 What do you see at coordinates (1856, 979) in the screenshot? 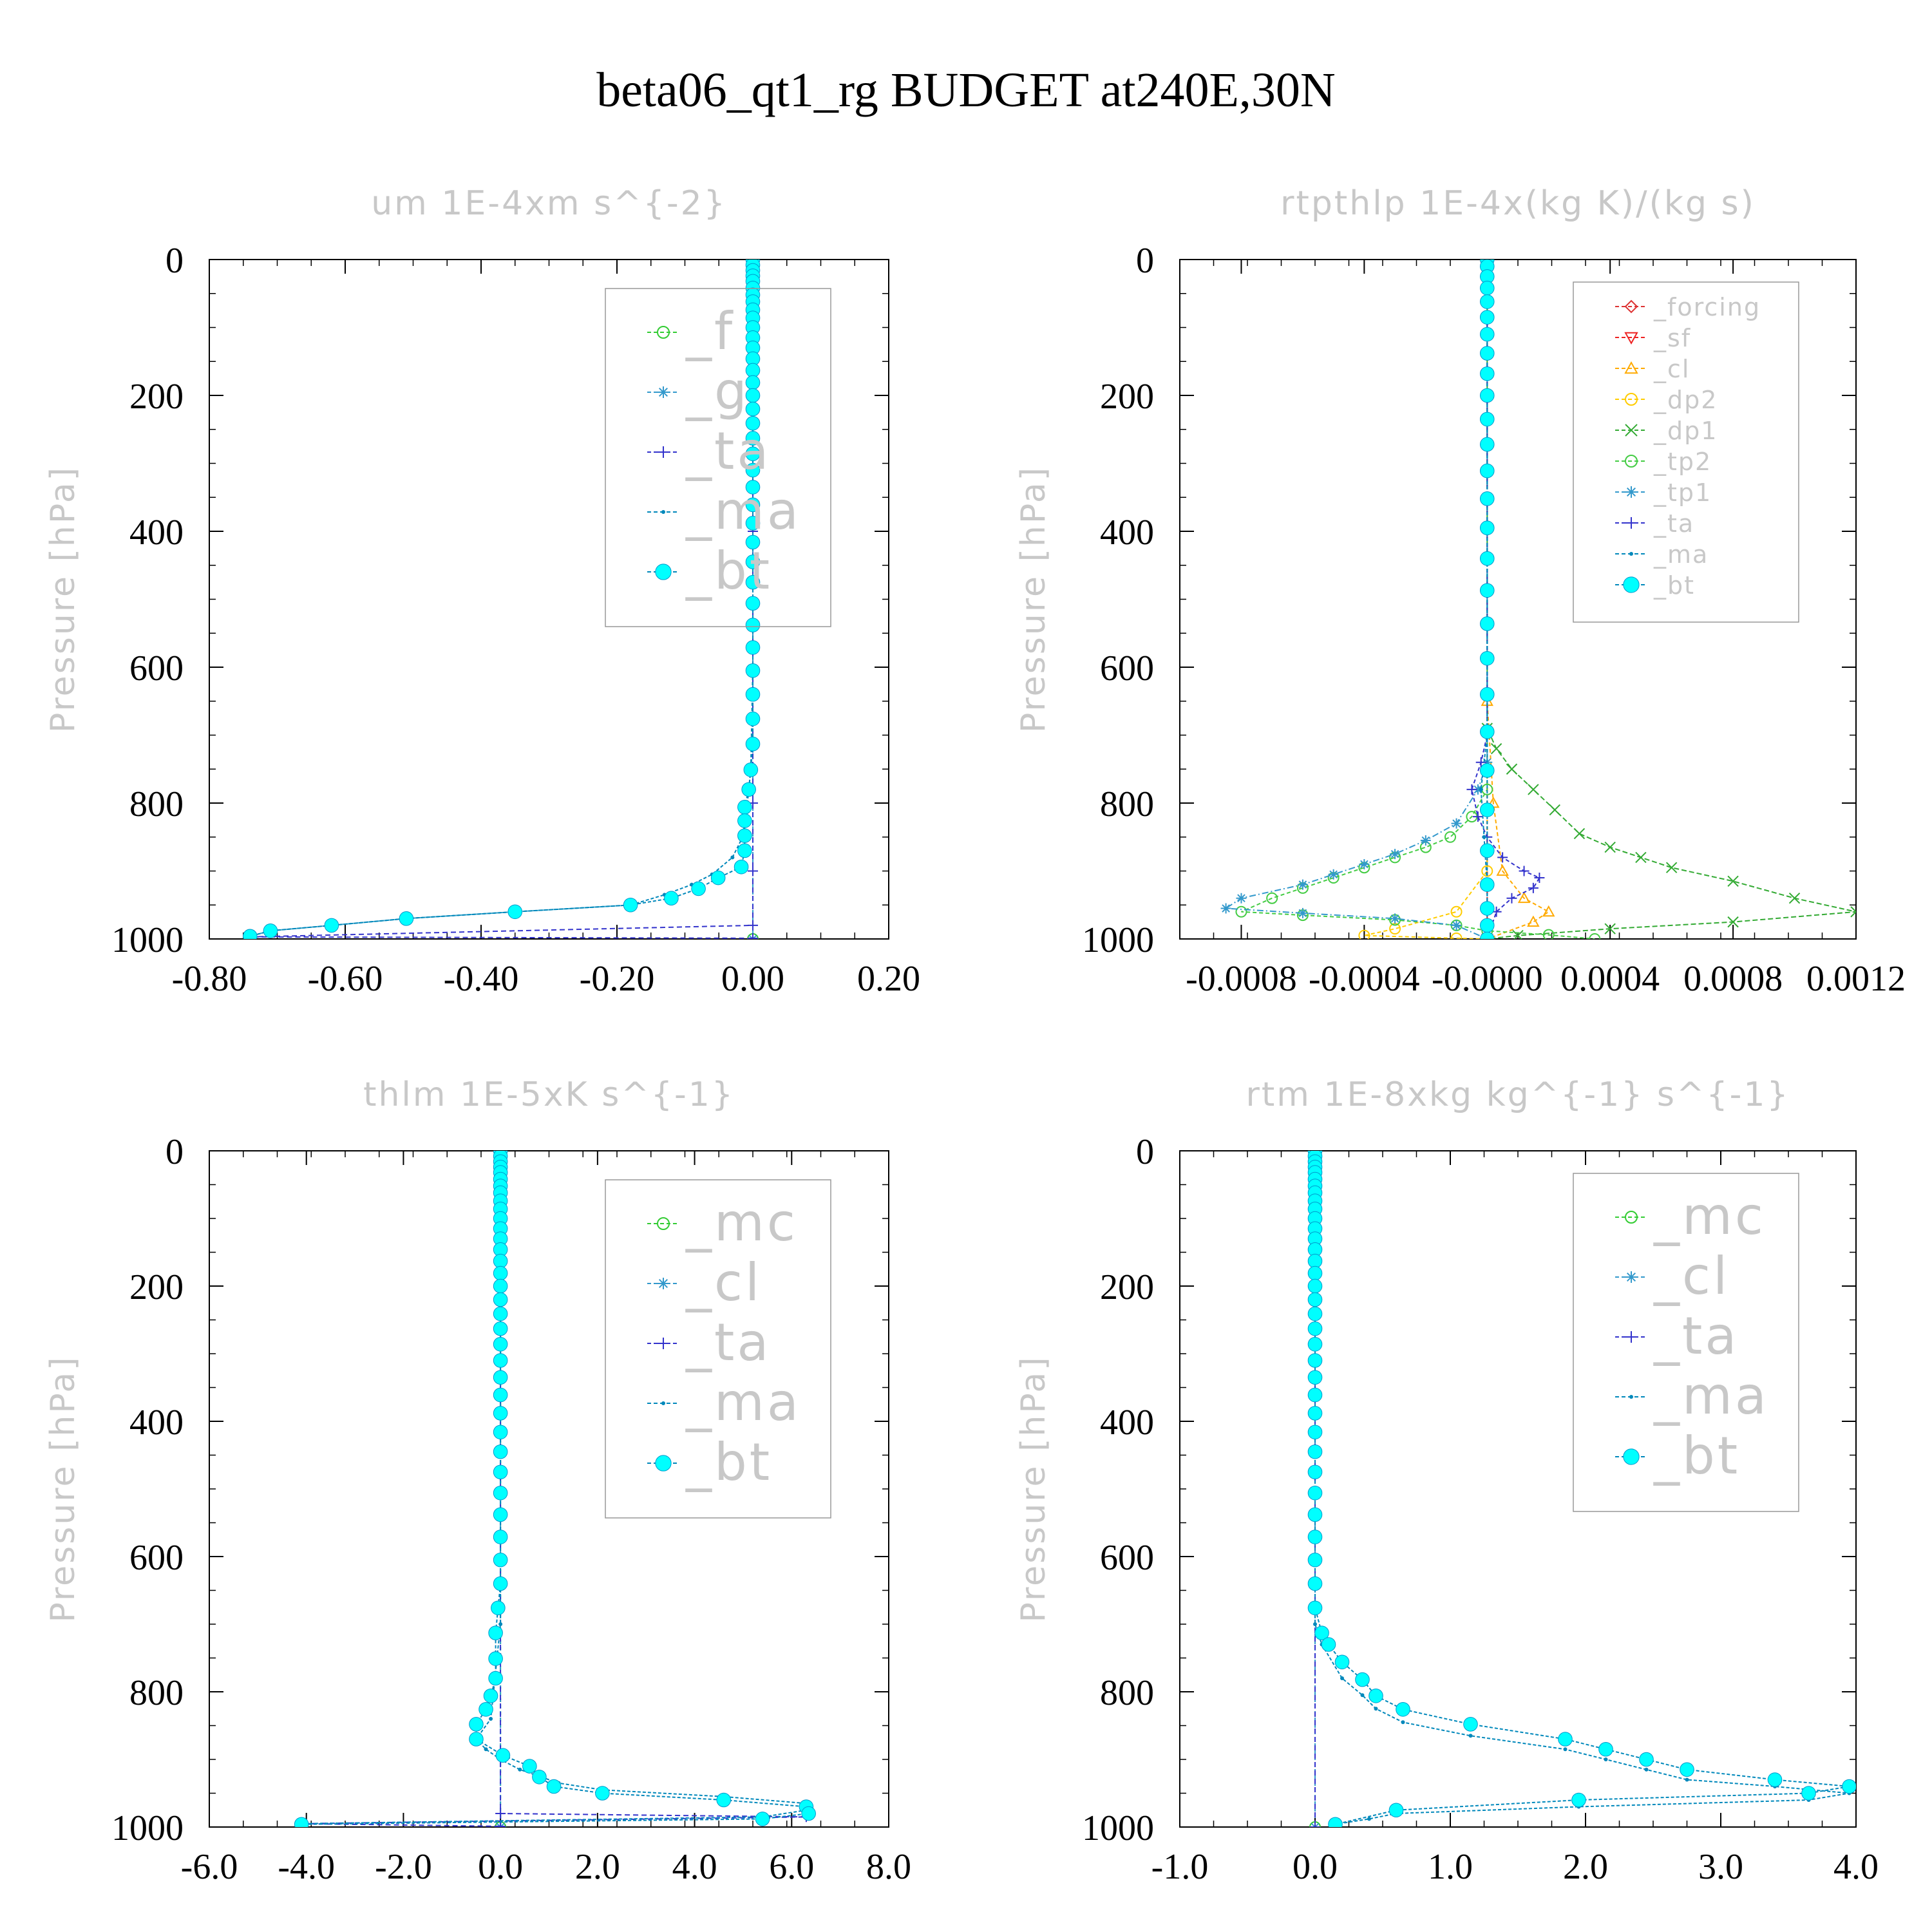
I see `x-tick-label: 0.0012` at bounding box center [1856, 979].